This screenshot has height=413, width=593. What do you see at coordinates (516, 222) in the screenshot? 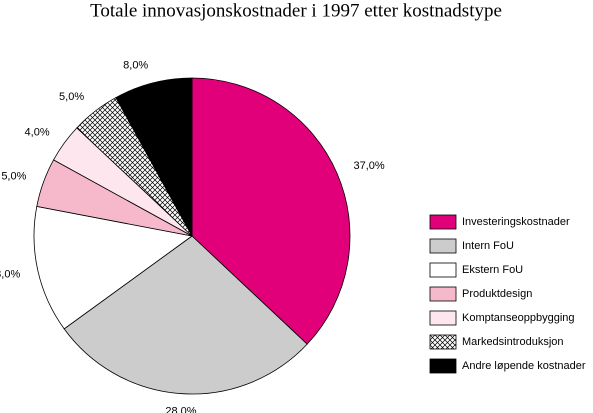
I see `legend-label: Investeringskostnader` at bounding box center [516, 222].